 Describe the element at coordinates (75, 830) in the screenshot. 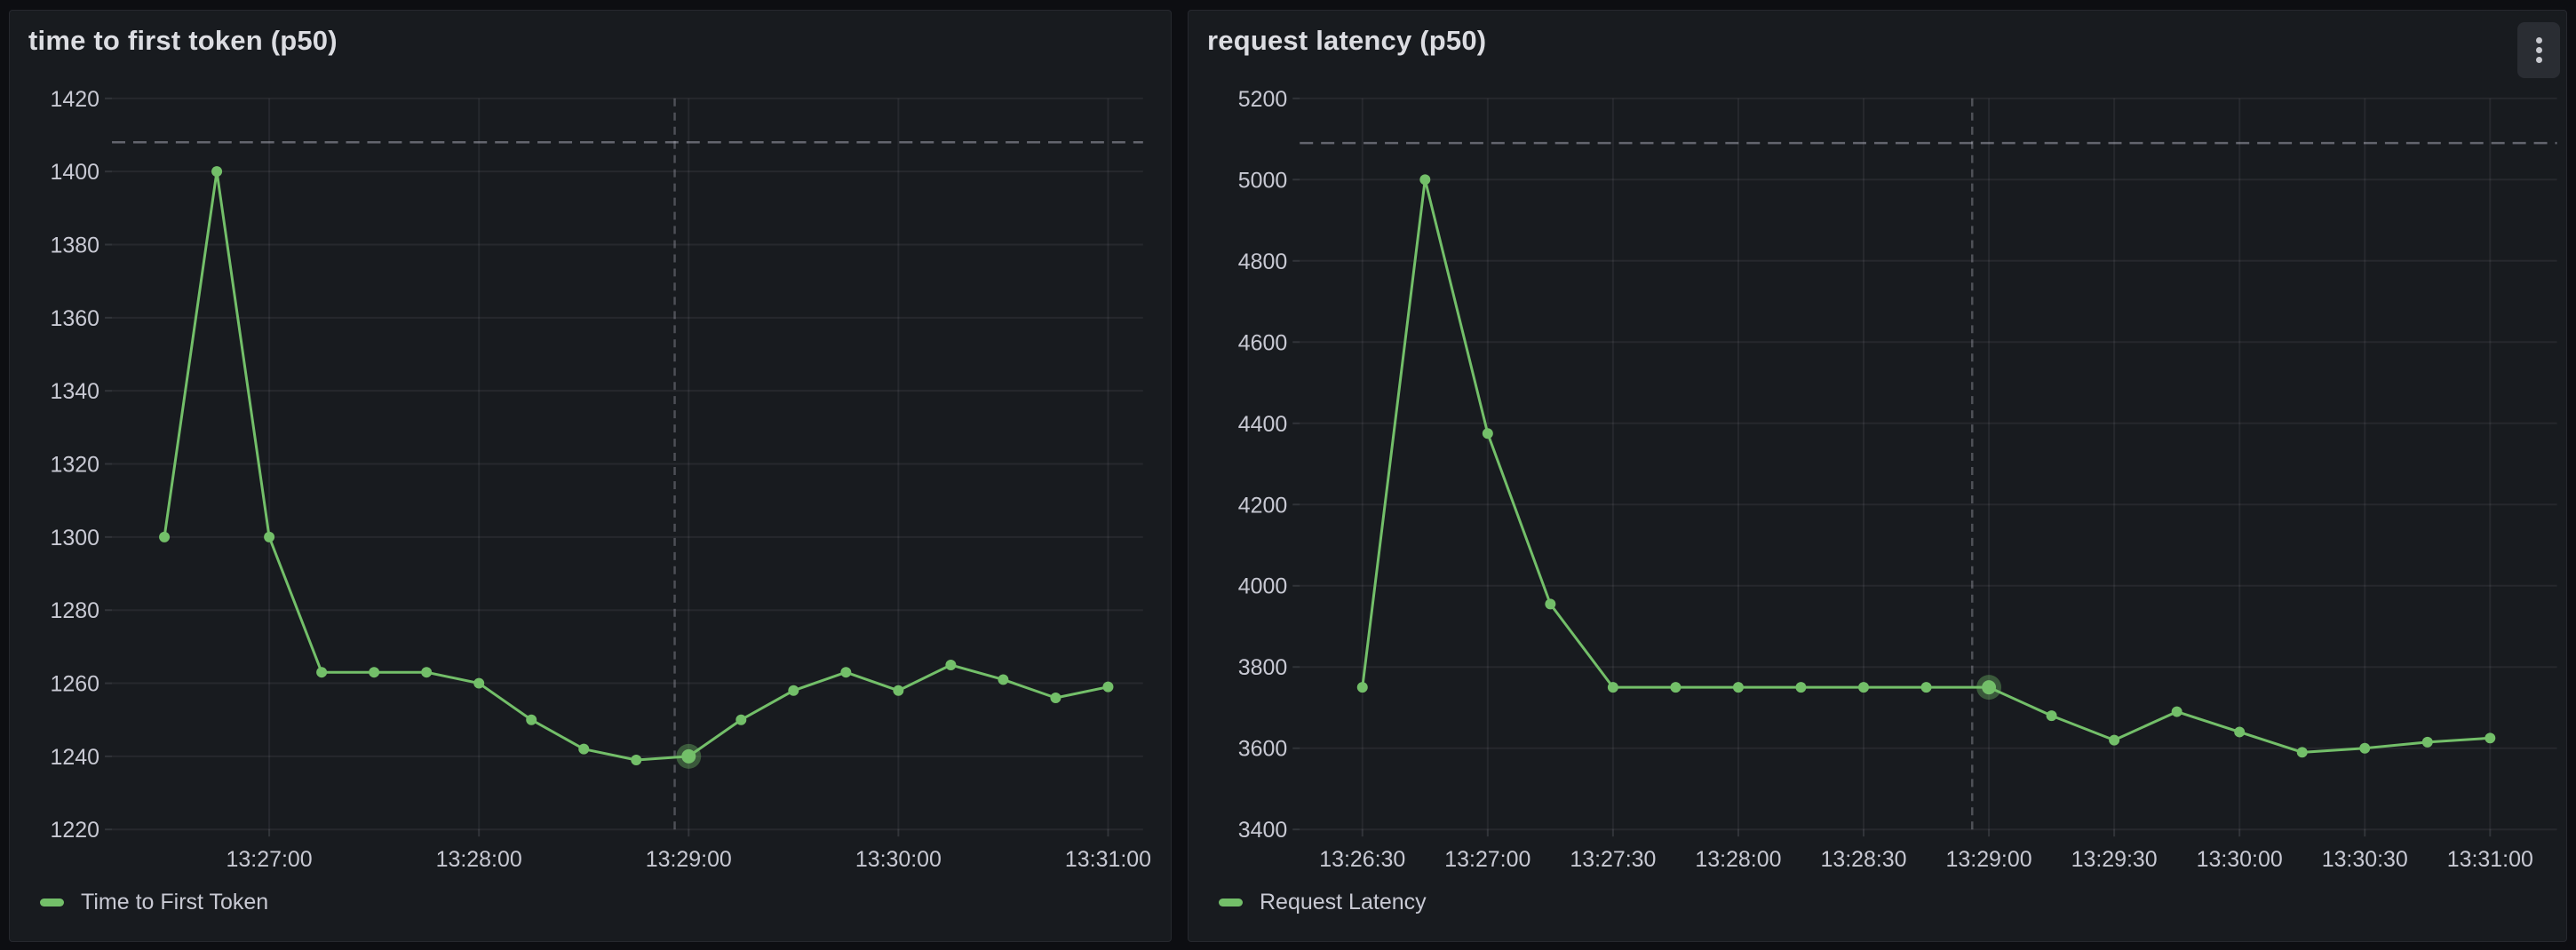

I see `y-tick-label: 1220` at that location.